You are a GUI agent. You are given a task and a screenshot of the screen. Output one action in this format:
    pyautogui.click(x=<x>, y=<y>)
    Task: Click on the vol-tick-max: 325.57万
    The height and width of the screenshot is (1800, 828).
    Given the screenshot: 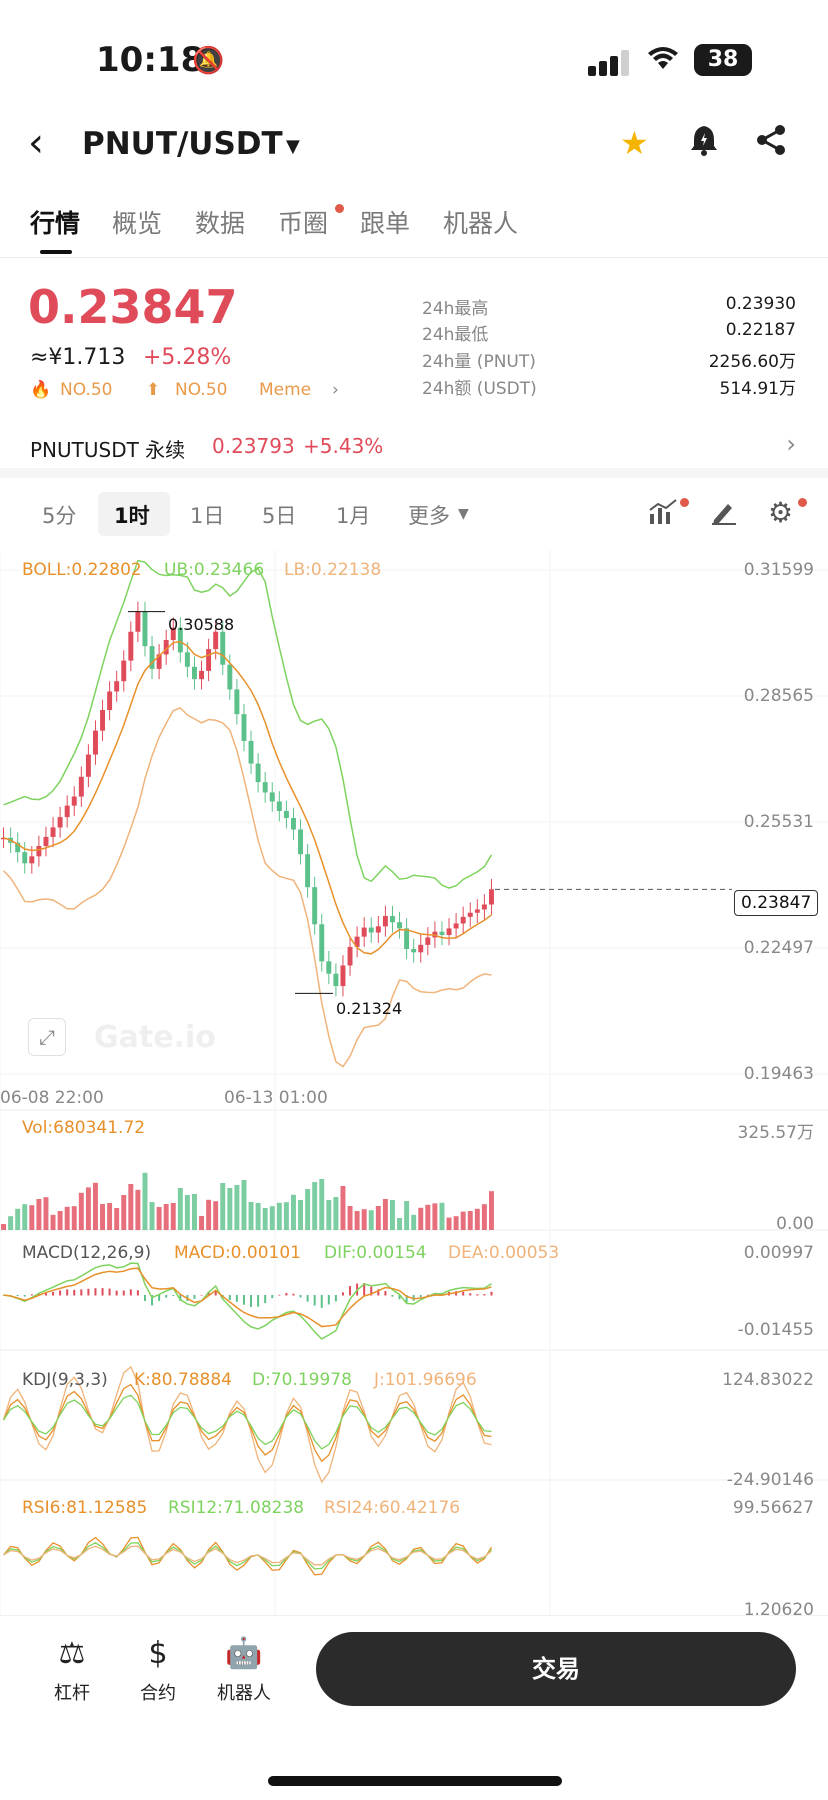 What is the action you would take?
    pyautogui.click(x=775, y=1133)
    